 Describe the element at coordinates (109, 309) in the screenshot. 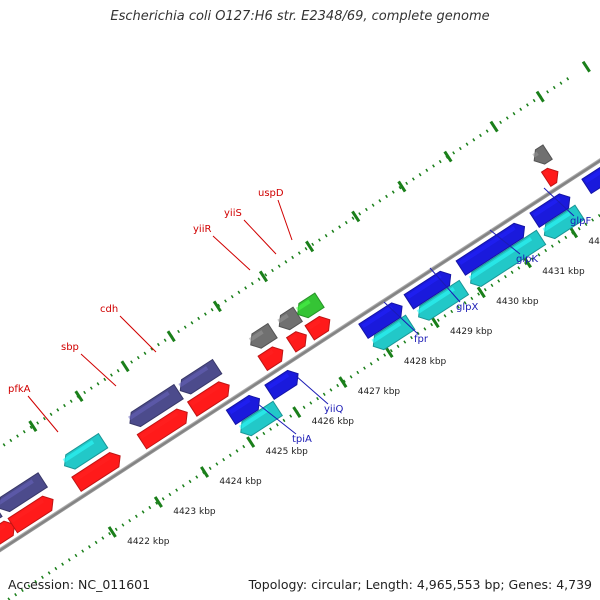

I see `gene-label-cdh: cdh` at that location.